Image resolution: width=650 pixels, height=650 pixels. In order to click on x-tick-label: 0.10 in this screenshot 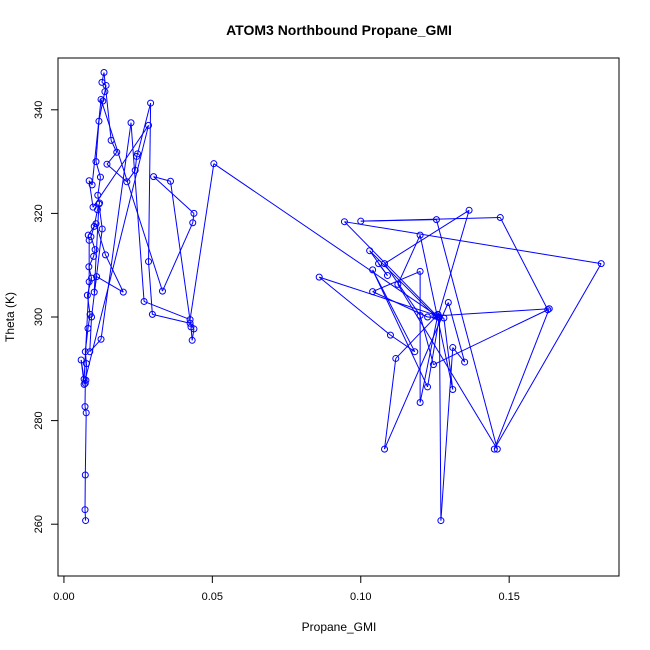, I will do `click(360, 597)`.